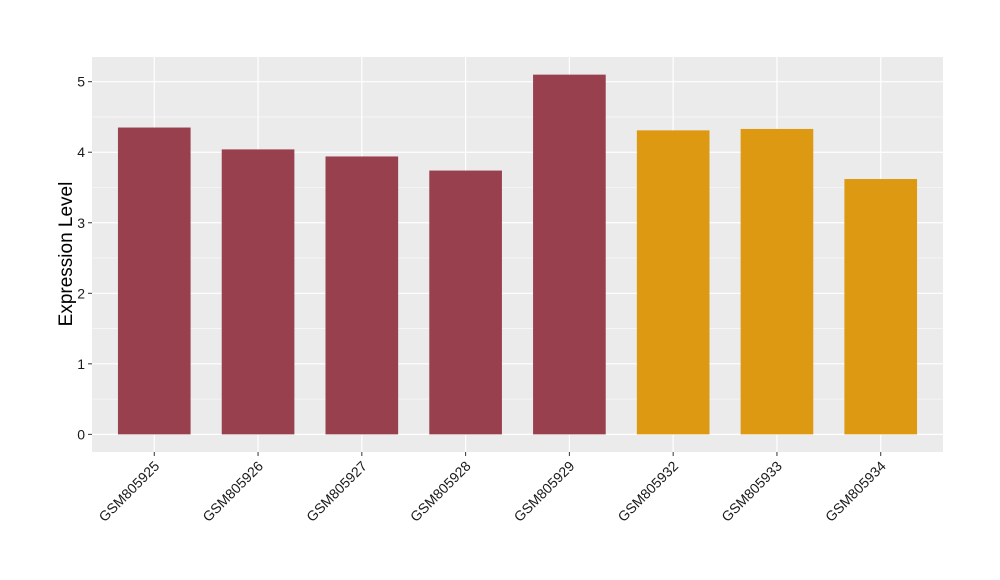 The height and width of the screenshot is (580, 1000). What do you see at coordinates (81, 434) in the screenshot?
I see `y-tick-label: 0` at bounding box center [81, 434].